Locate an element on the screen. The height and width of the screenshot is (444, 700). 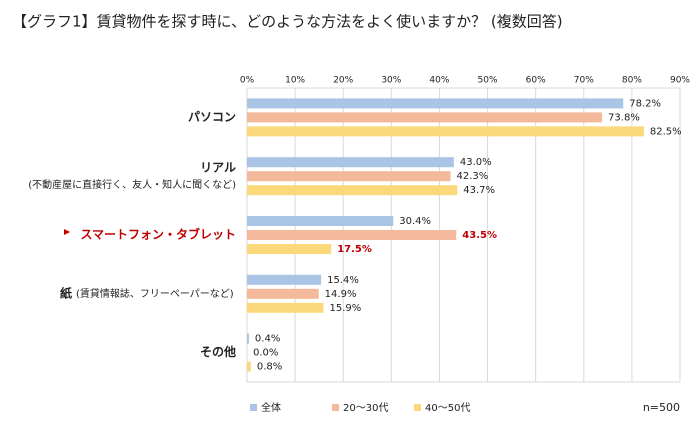
category-label: スマートフォン・タブレット is located at coordinates (158, 234).